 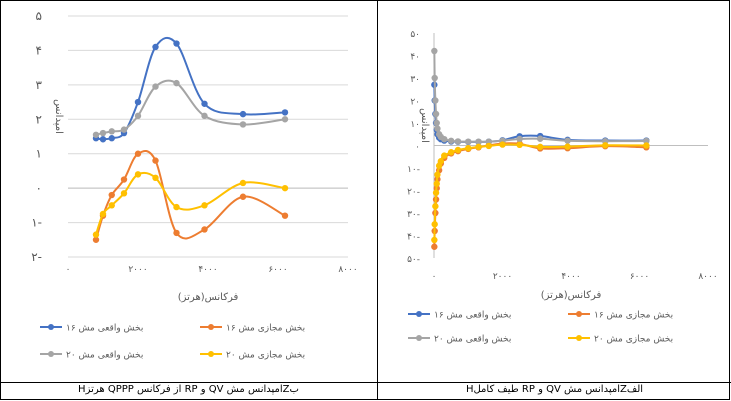 I want to click on y-tick-label: ۲۰-, so click(x=413, y=193).